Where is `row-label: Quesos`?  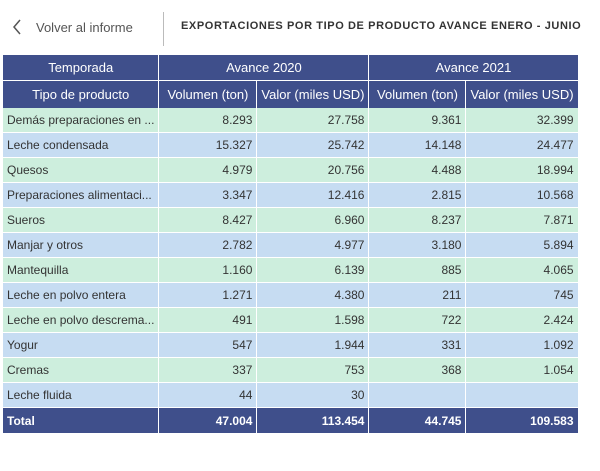 row-label: Quesos is located at coordinates (81, 170).